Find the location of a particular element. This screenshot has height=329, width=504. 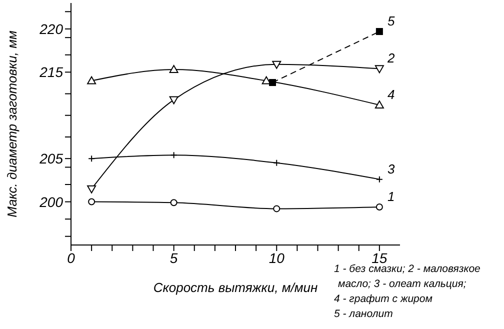

series-label: 2 is located at coordinates (391, 58).